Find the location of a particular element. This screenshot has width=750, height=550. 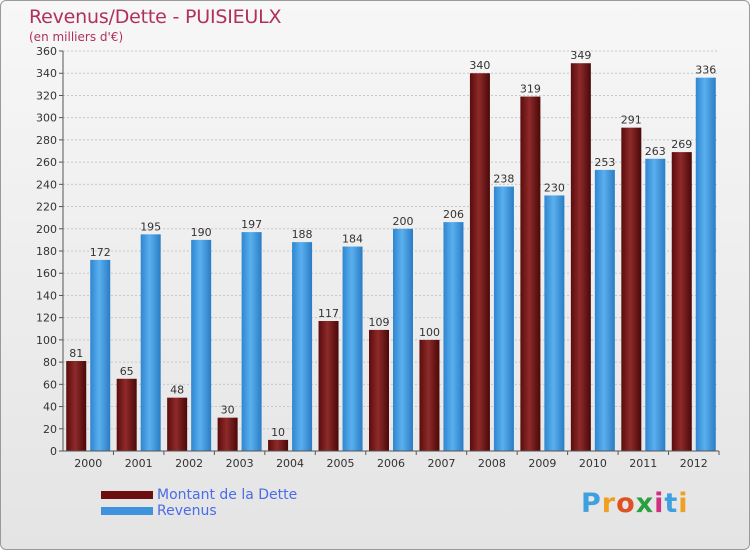

data-label-dette: 269 is located at coordinates (681, 144).